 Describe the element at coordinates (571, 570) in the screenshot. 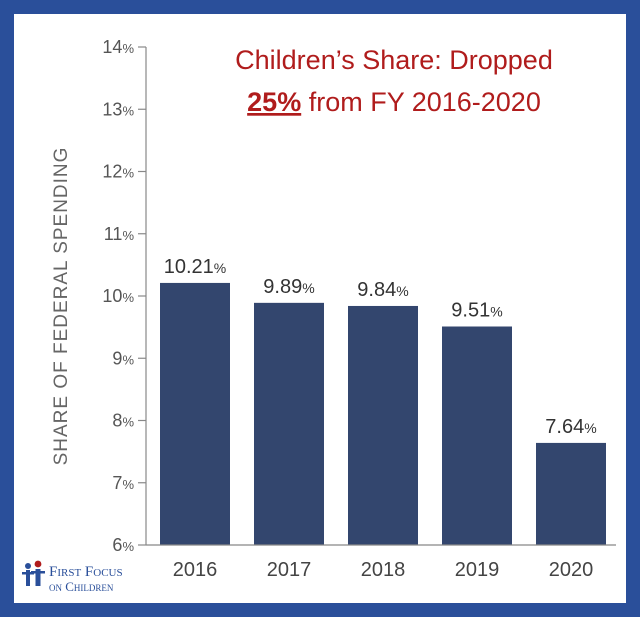

I see `x-tick-label-2020: 2020` at that location.